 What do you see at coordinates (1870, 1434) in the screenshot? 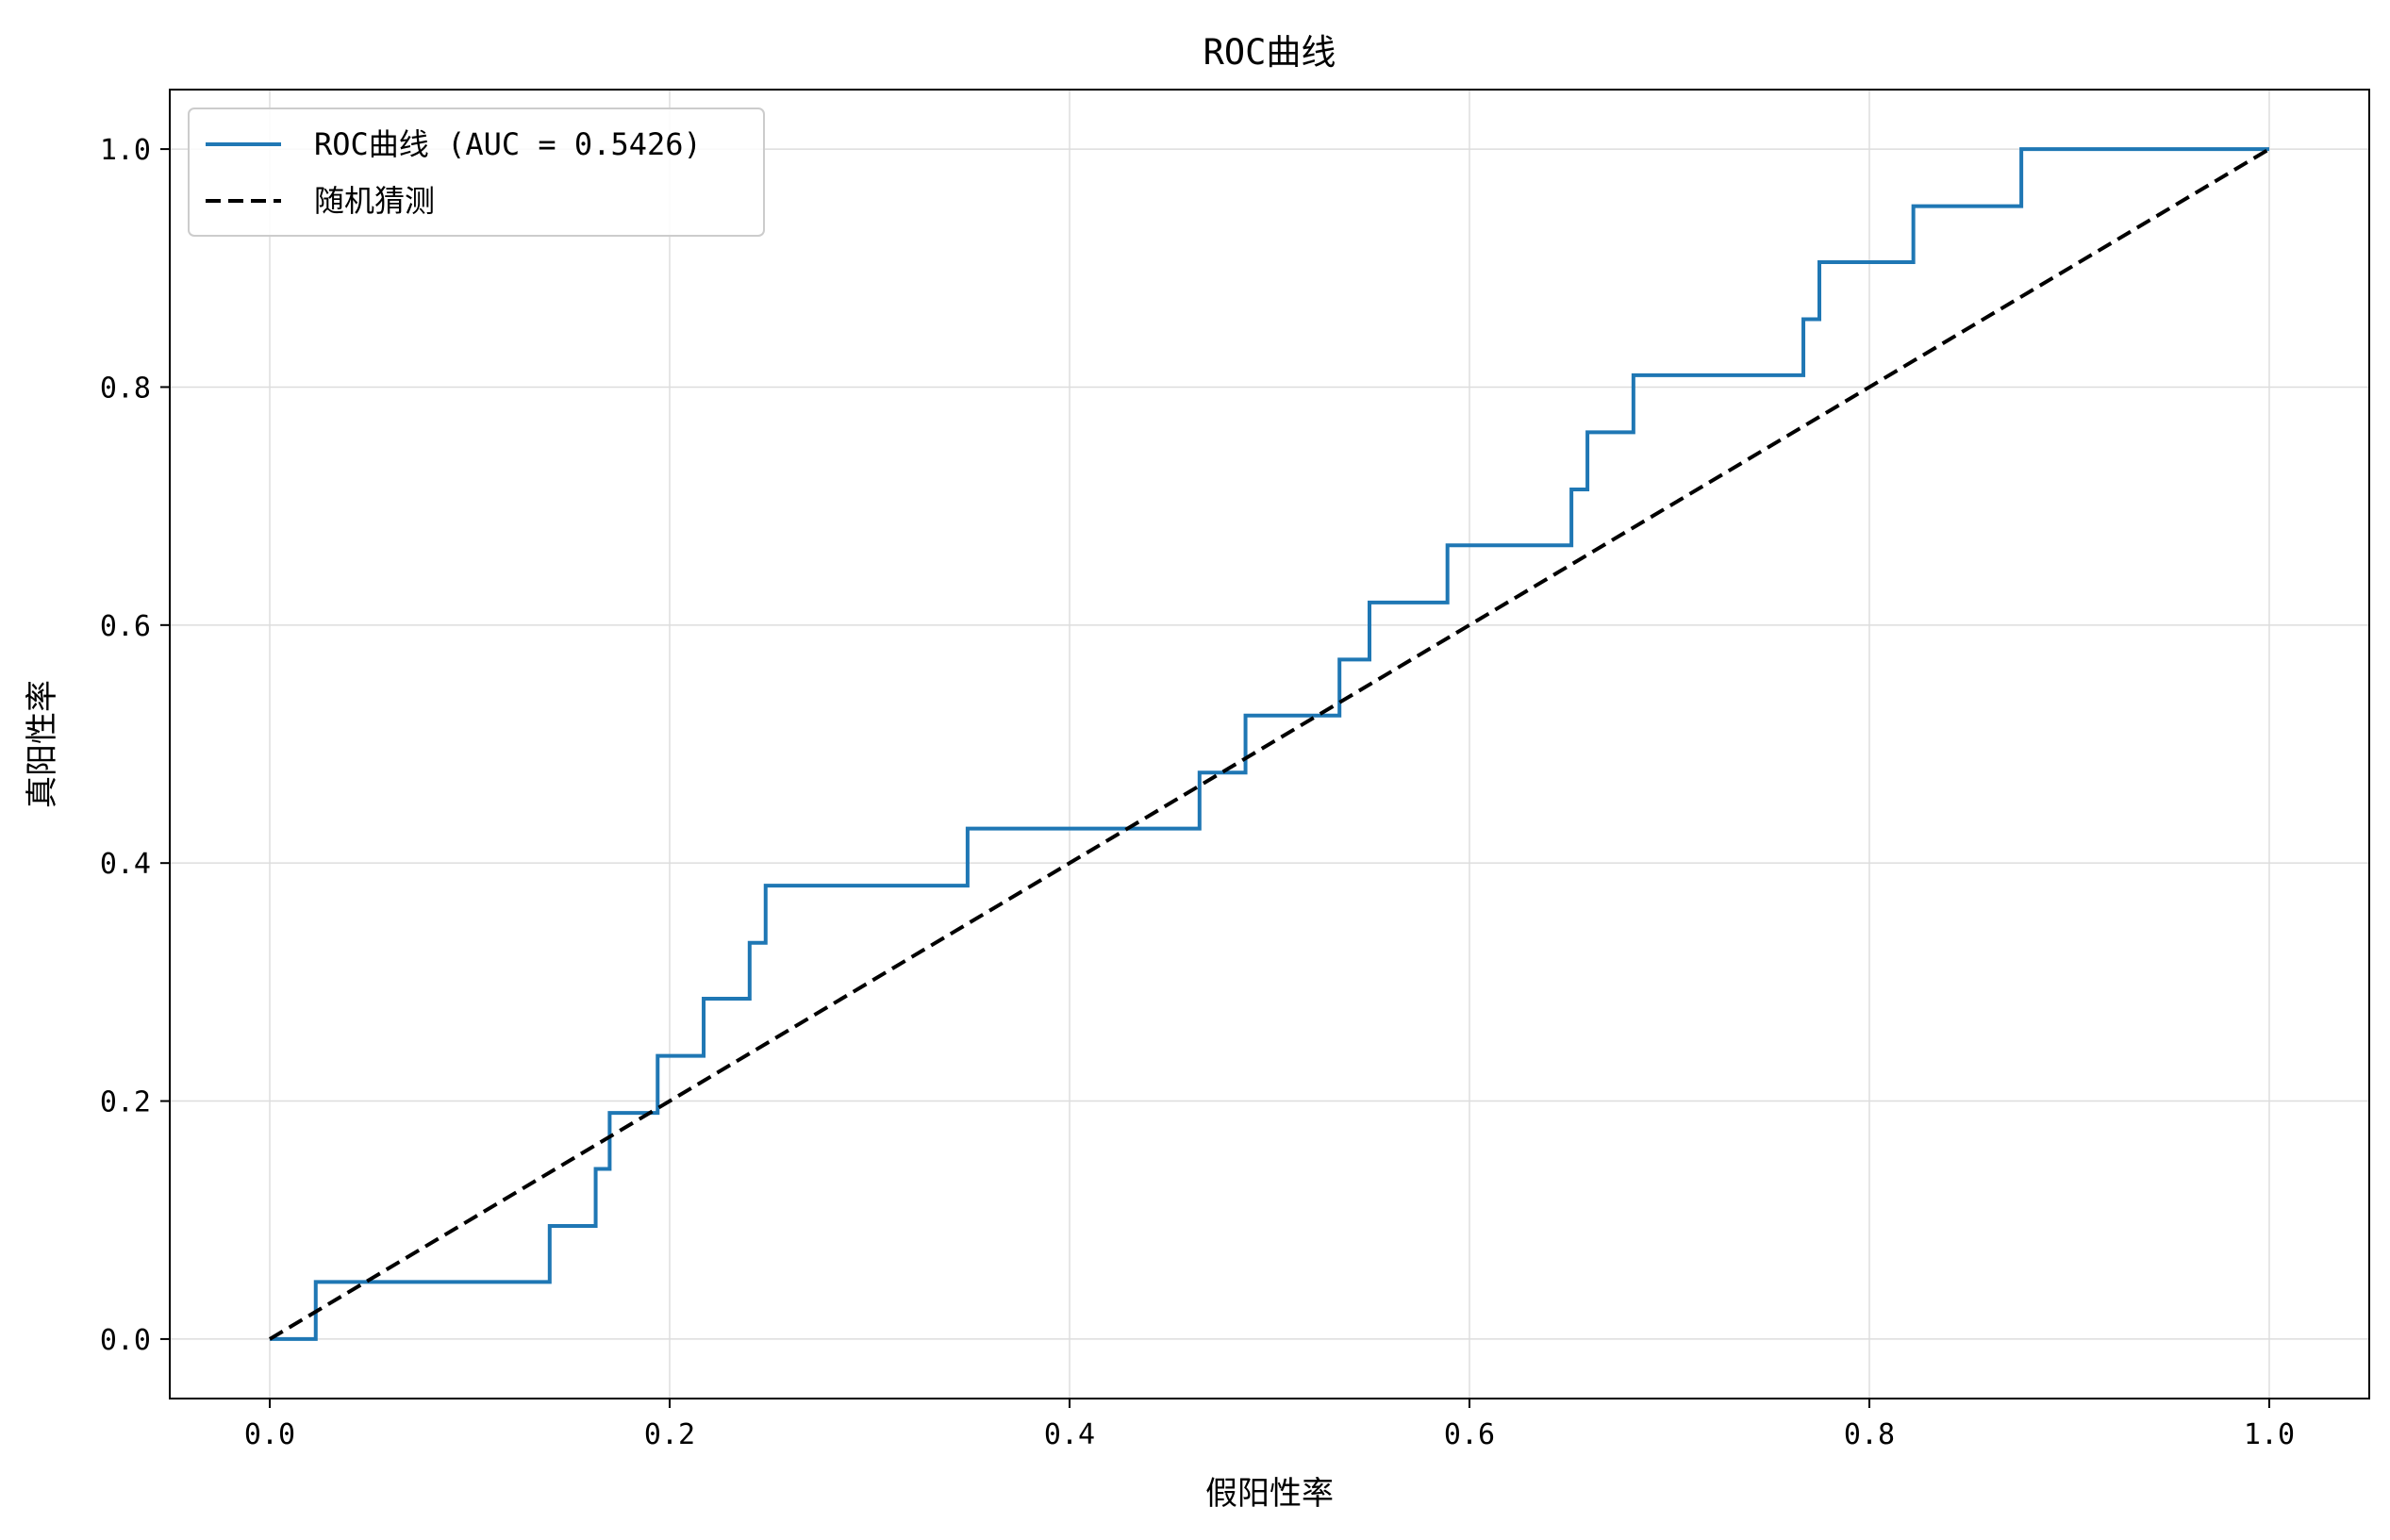
I see `x-tick-label: 0.8` at bounding box center [1870, 1434].